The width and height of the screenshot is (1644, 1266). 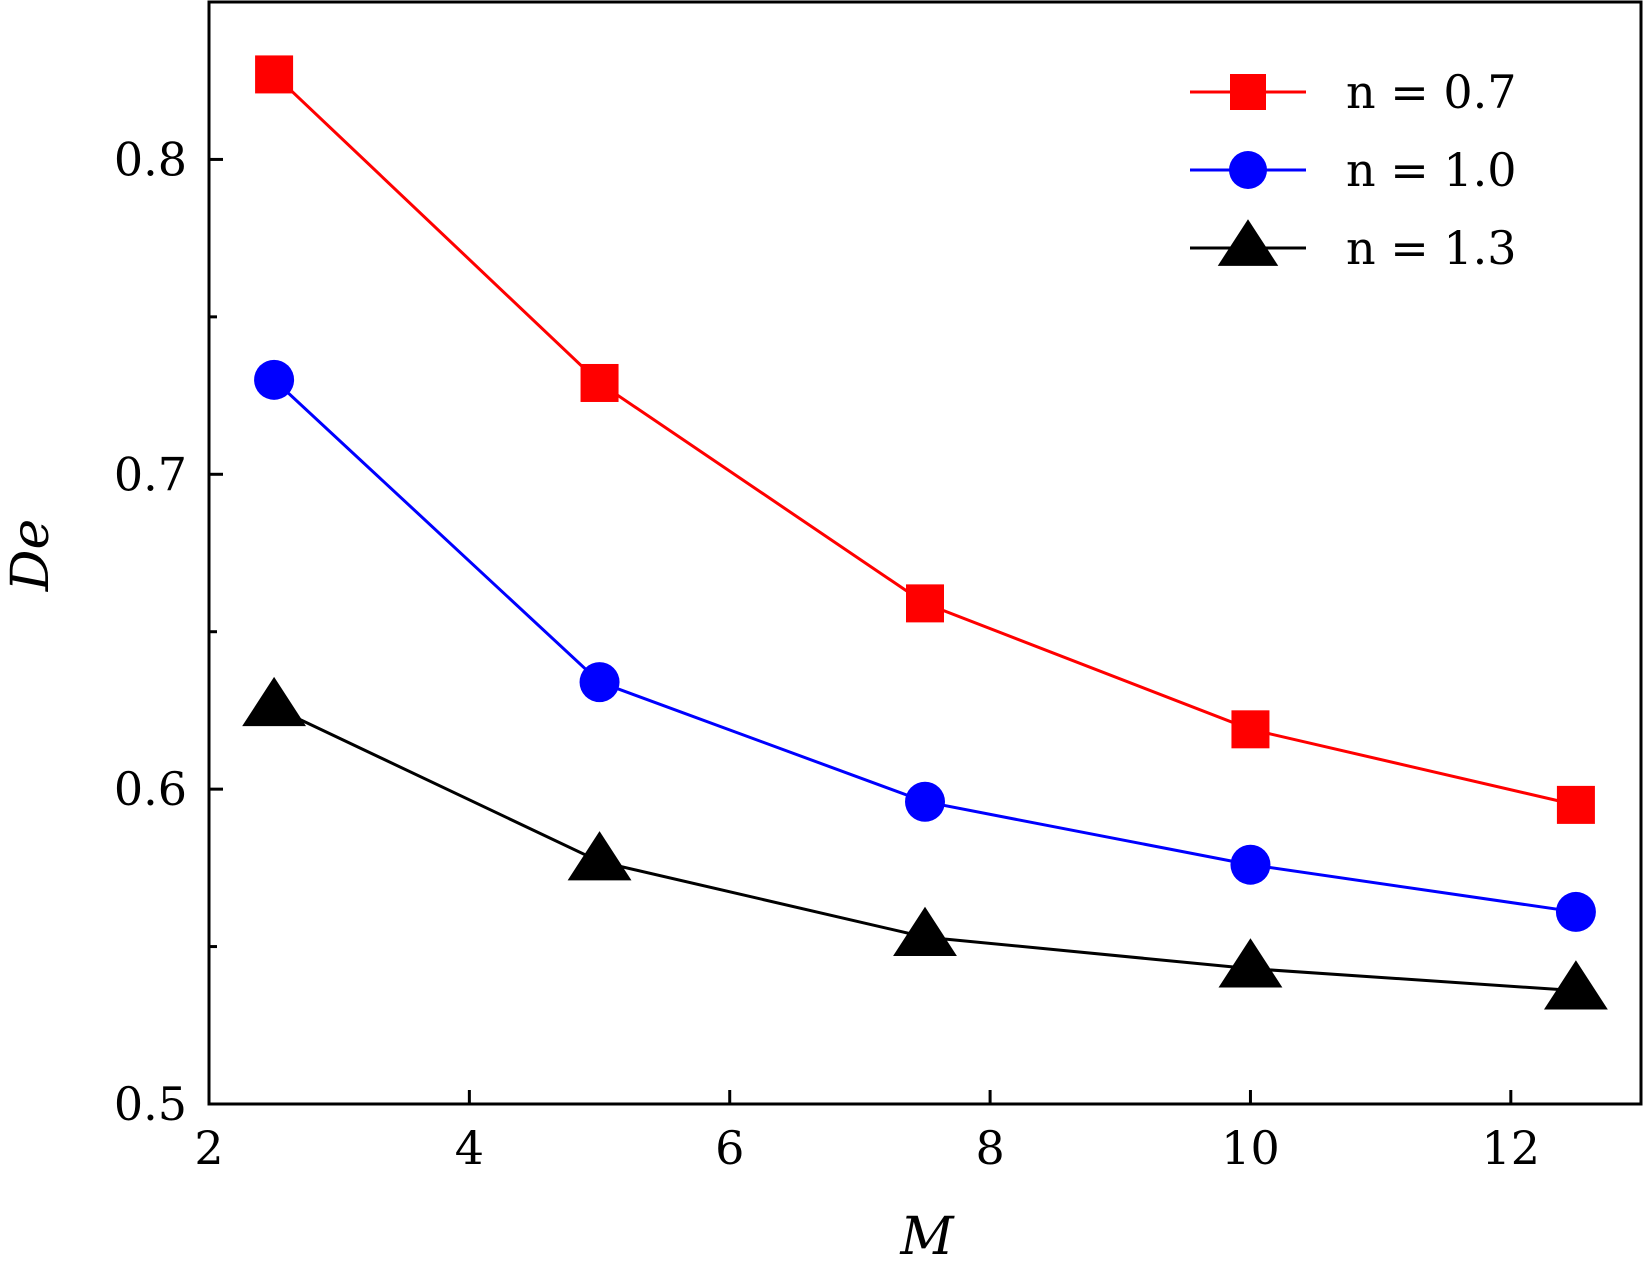 I want to click on legend-label: n = 1.0, so click(x=1431, y=170).